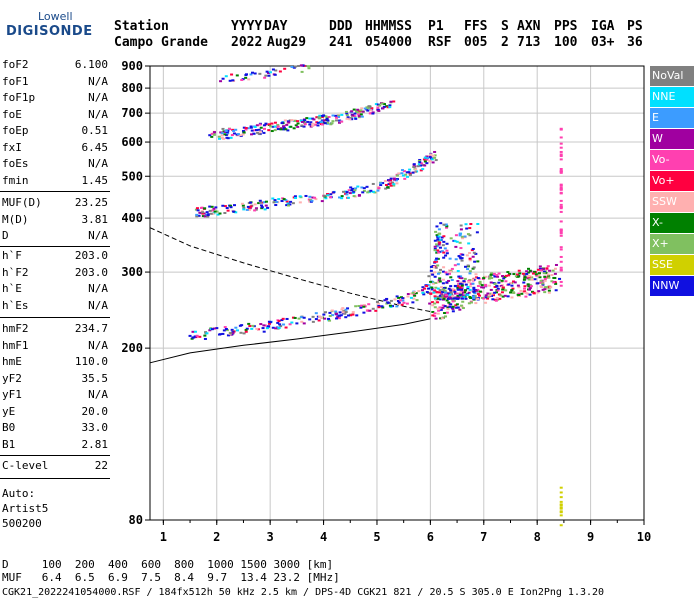 The image size is (700, 600). I want to click on param-row: h`Es N/A, so click(55, 307).